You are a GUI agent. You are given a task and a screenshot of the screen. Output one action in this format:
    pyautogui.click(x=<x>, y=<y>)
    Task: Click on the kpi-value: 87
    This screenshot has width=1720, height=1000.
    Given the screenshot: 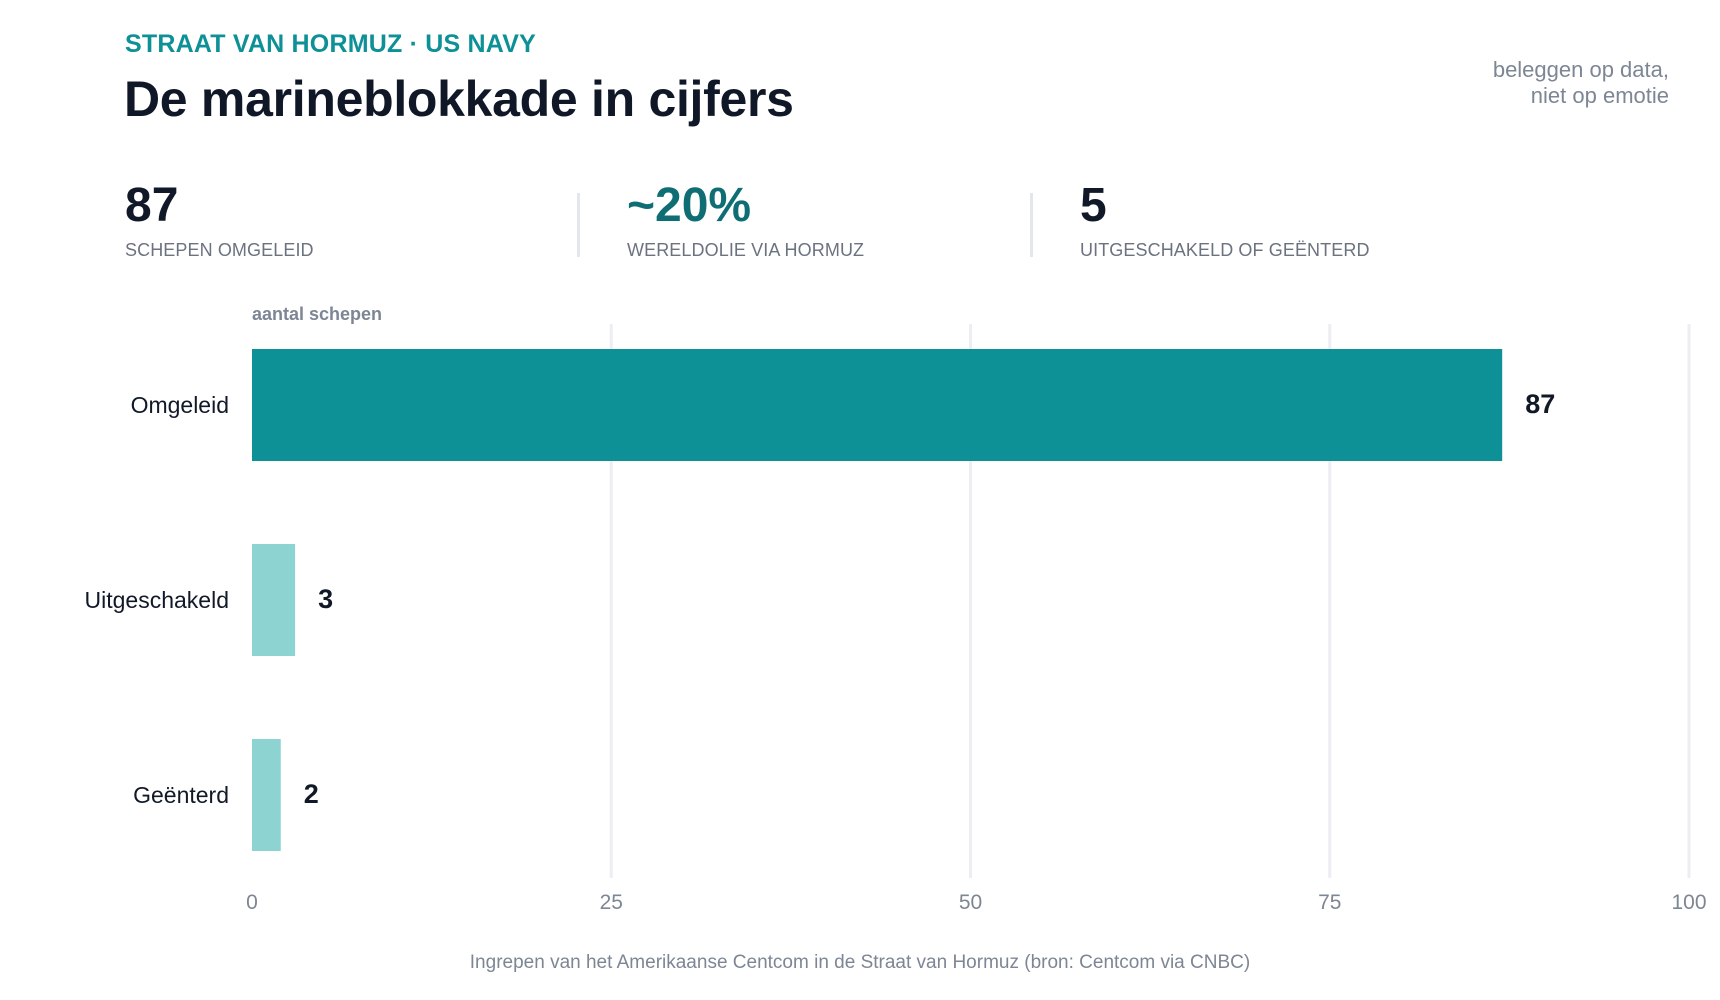 What is the action you would take?
    pyautogui.click(x=152, y=205)
    